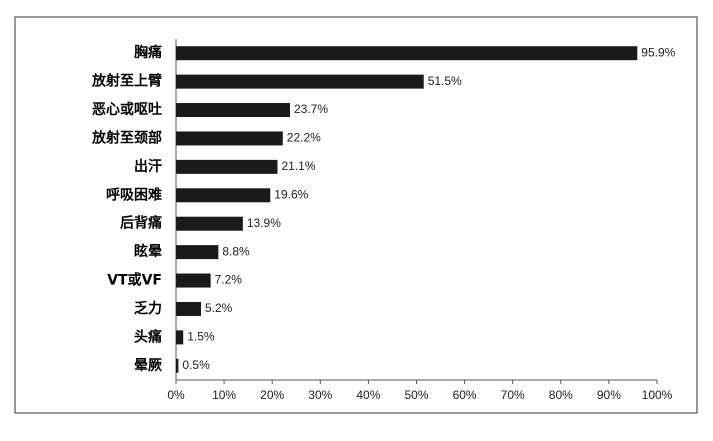 The height and width of the screenshot is (441, 713). I want to click on category-label: VT或VF, so click(134, 280).